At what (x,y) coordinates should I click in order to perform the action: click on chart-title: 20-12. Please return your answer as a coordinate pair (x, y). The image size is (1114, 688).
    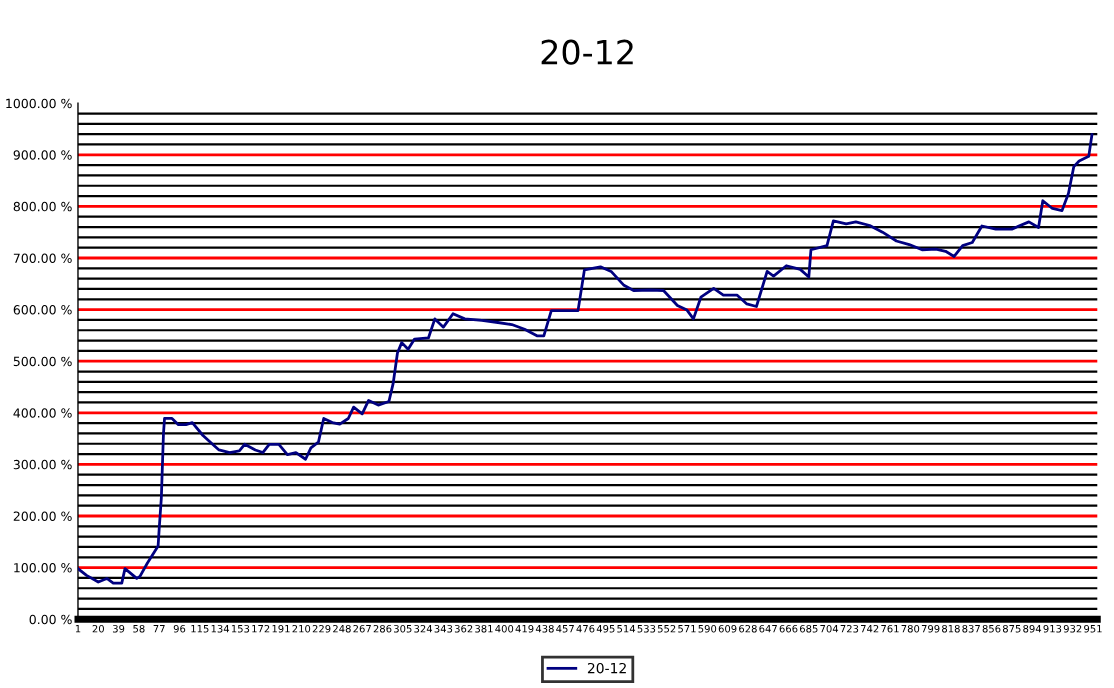
    Looking at the image, I should click on (587, 52).